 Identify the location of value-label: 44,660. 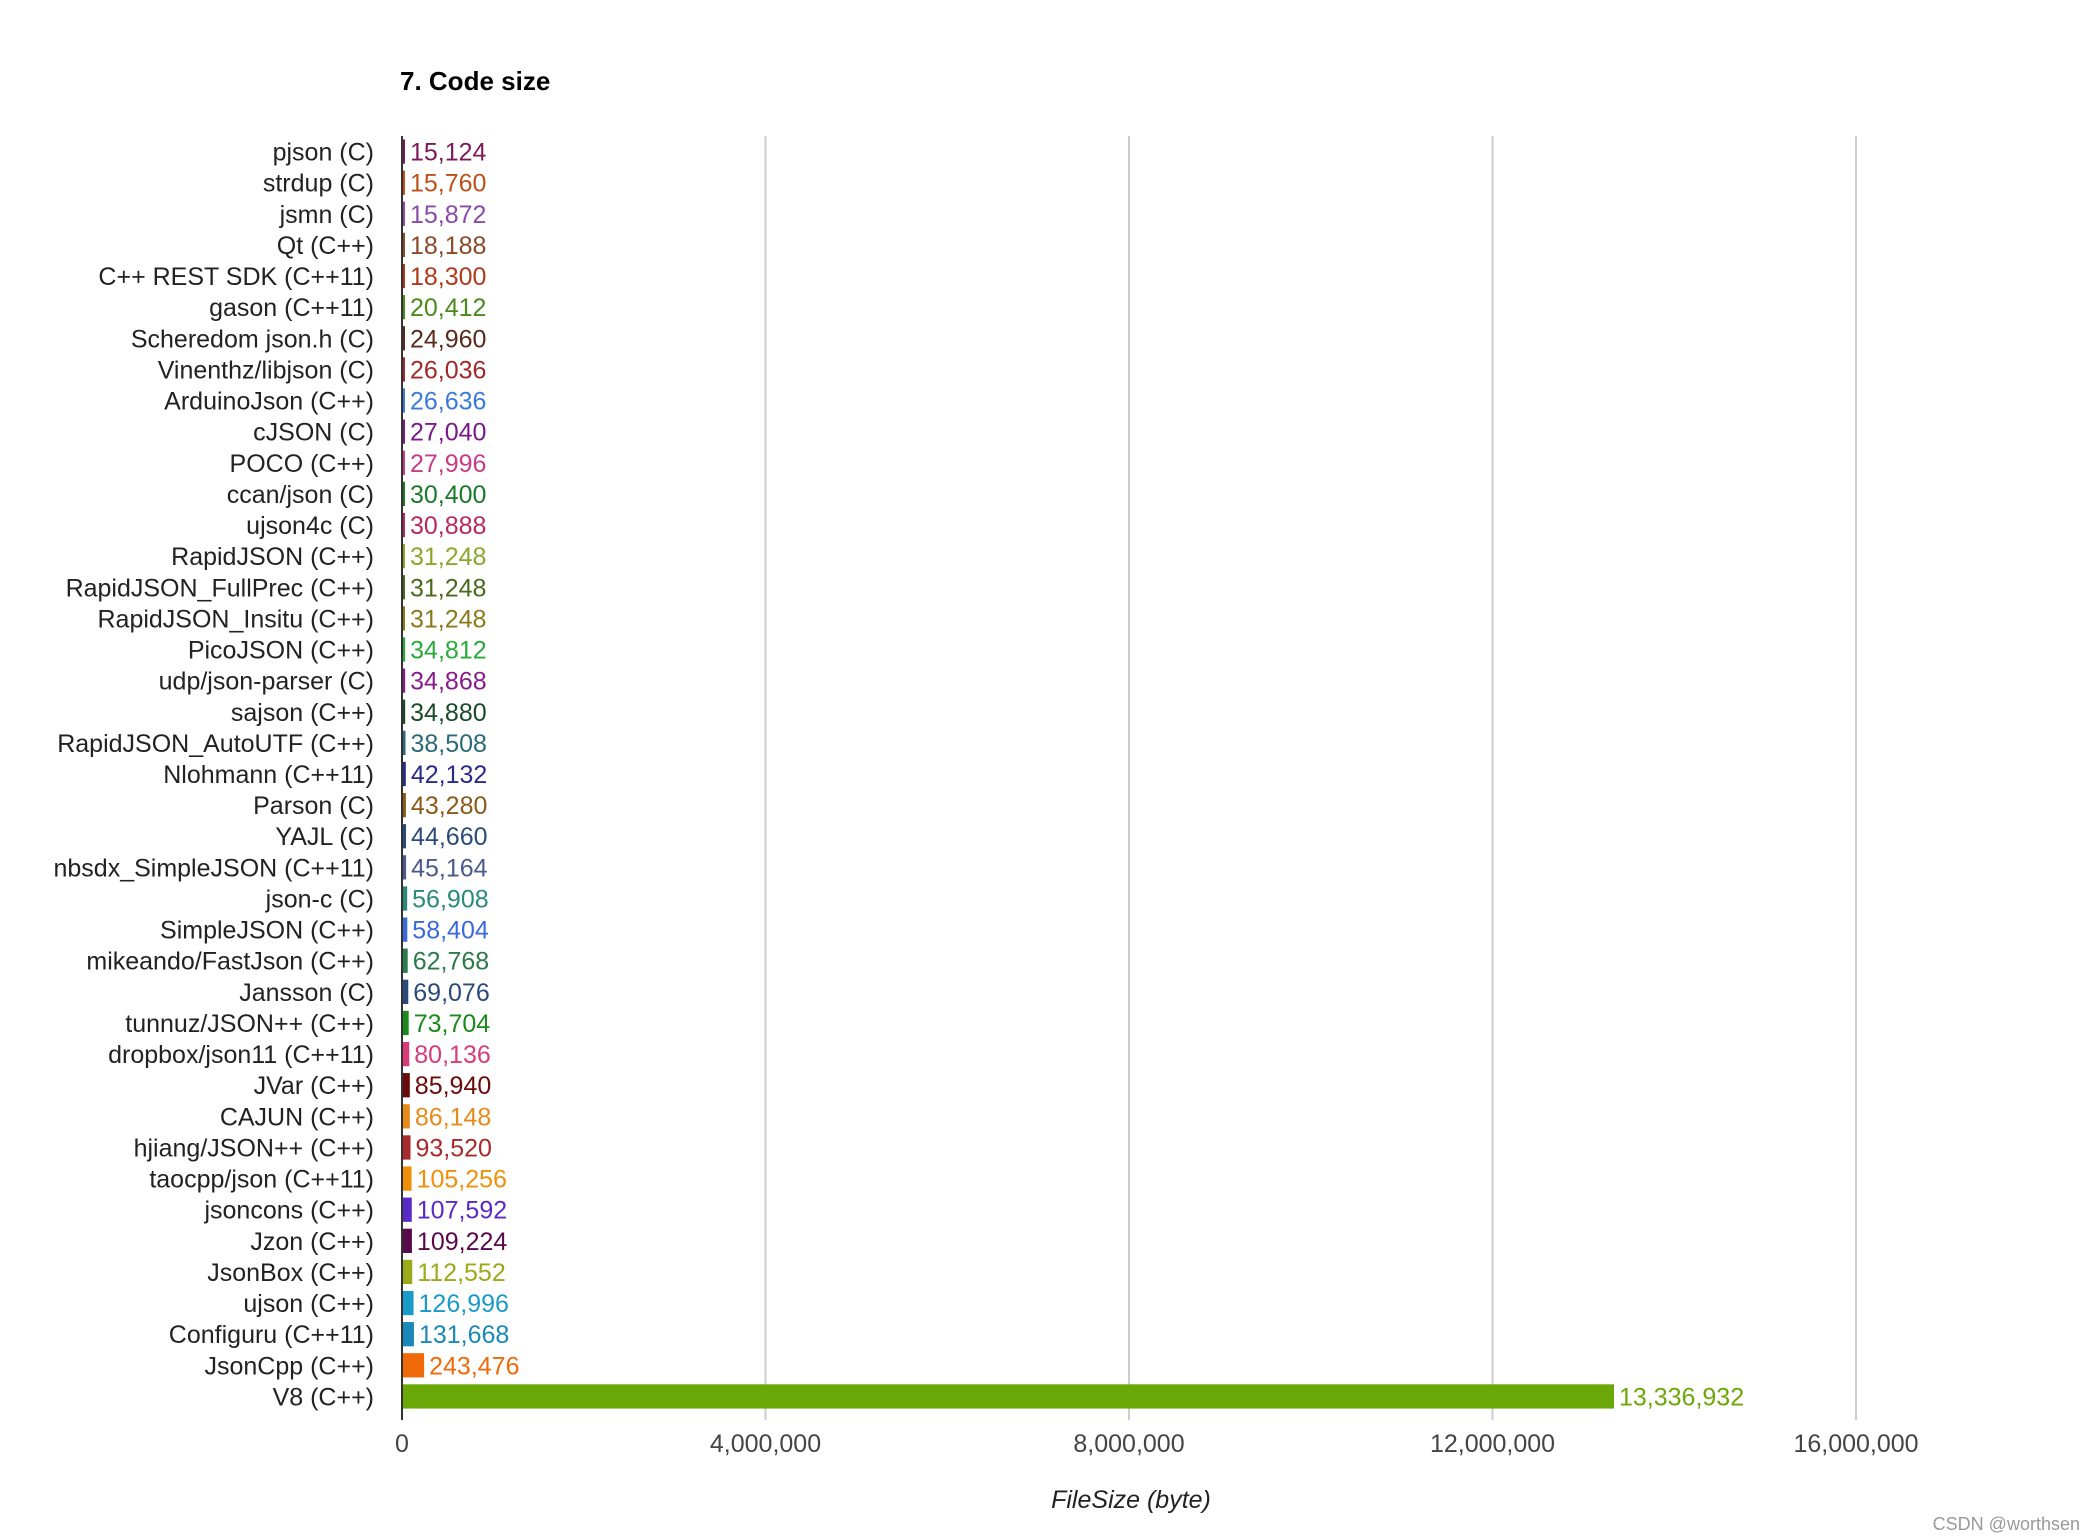
(449, 837).